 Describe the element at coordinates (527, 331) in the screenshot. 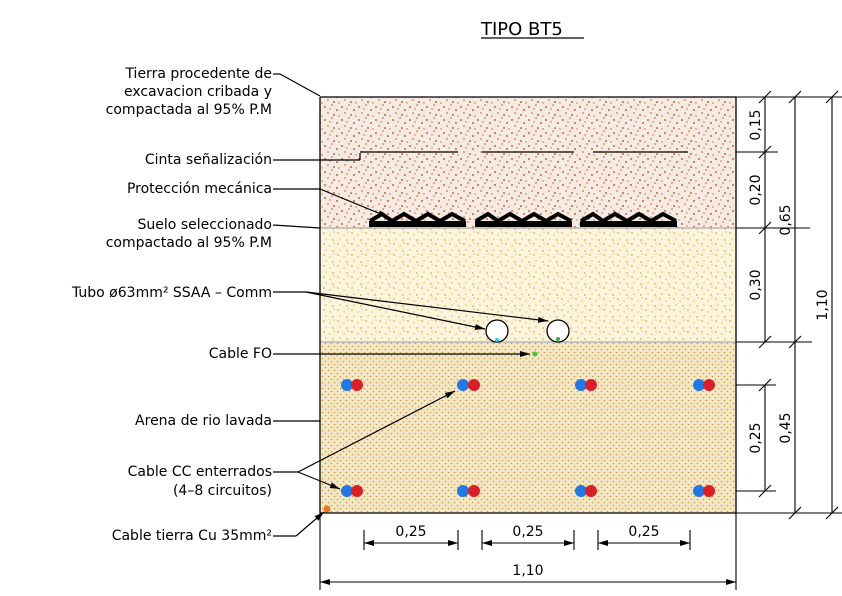

I see `conduit-tubes` at that location.